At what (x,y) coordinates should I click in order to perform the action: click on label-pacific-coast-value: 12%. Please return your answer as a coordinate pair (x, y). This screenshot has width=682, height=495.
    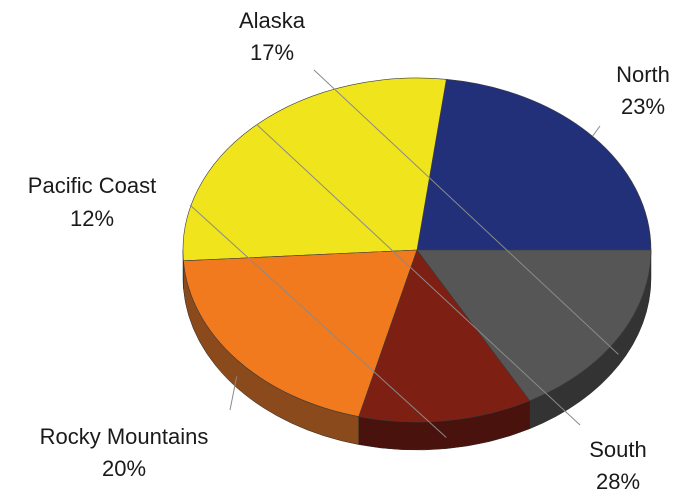
    Looking at the image, I should click on (92, 218).